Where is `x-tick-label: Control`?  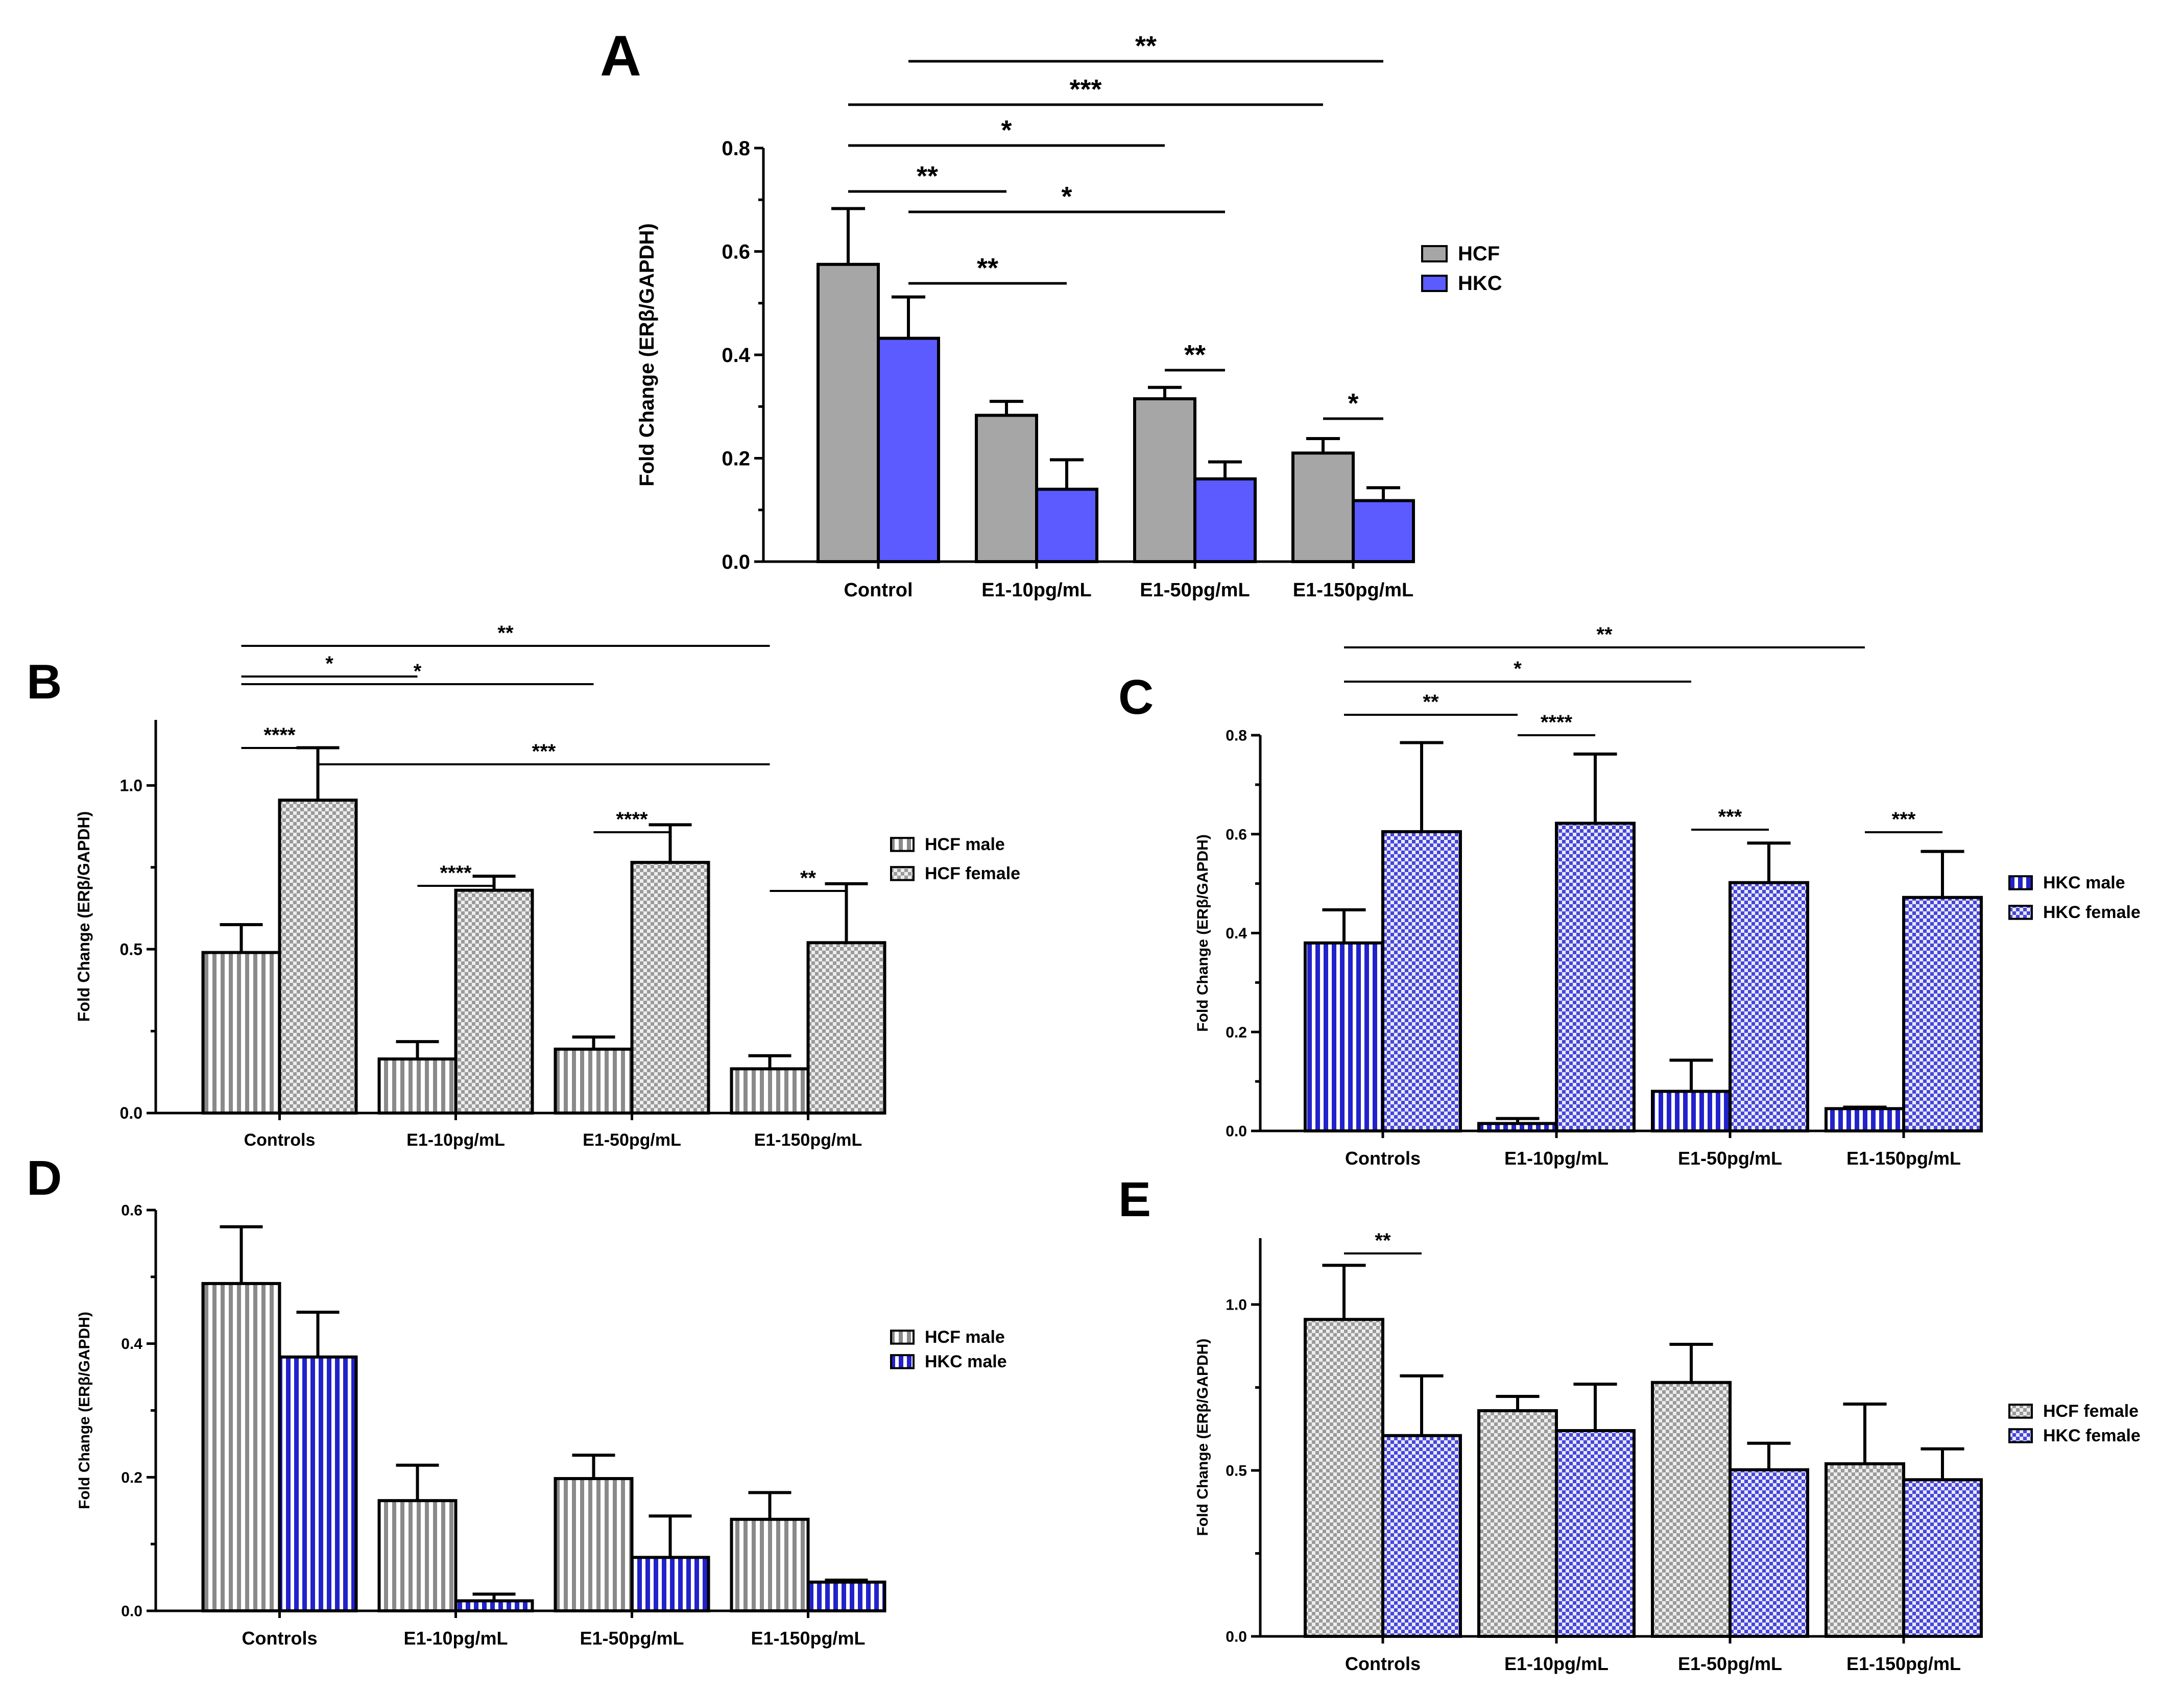
x-tick-label: Control is located at coordinates (878, 590).